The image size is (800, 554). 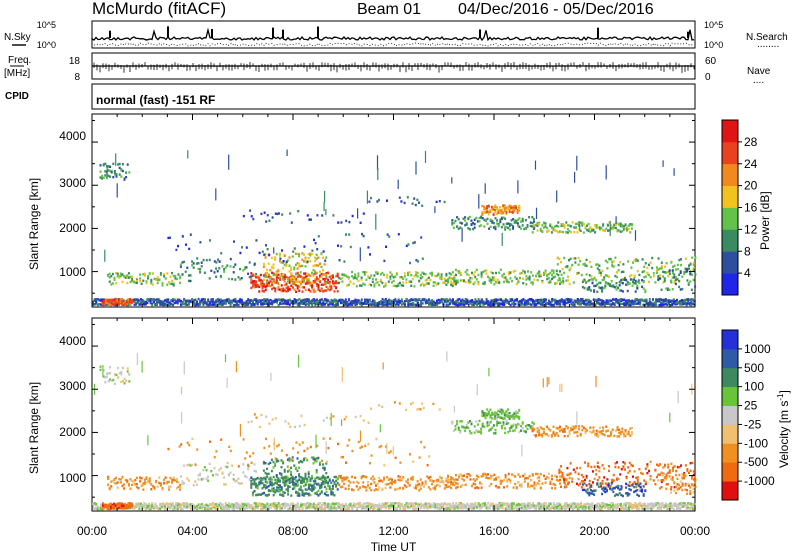 I want to click on power-ylabel: Slant Range [km], so click(x=34, y=224).